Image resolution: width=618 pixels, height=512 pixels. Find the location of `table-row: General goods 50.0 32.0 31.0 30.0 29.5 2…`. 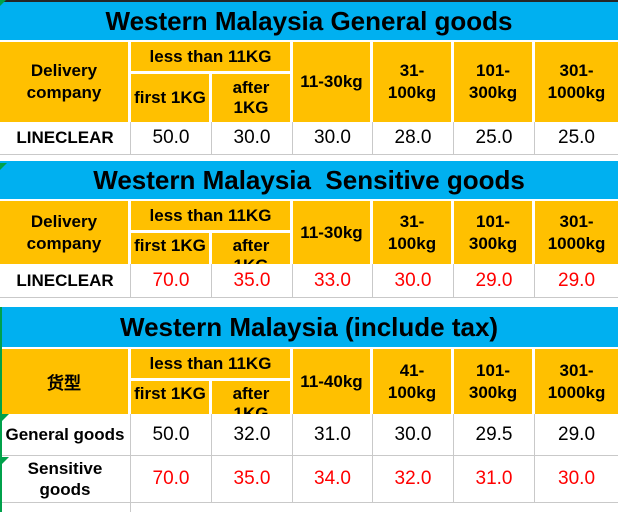

table-row: General goods 50.0 32.0 31.0 30.0 29.5 2… is located at coordinates (309, 435).